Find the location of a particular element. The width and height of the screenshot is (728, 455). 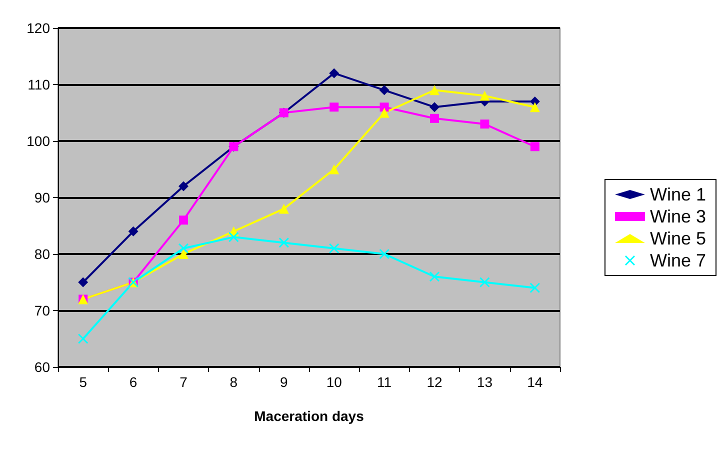

x-tick-label: 7 is located at coordinates (184, 382).